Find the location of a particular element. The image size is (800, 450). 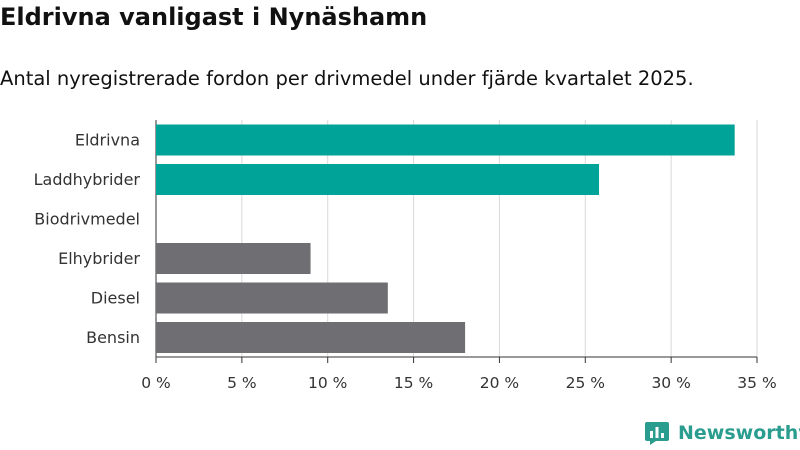

x-tick-label: 5 % is located at coordinates (242, 383).